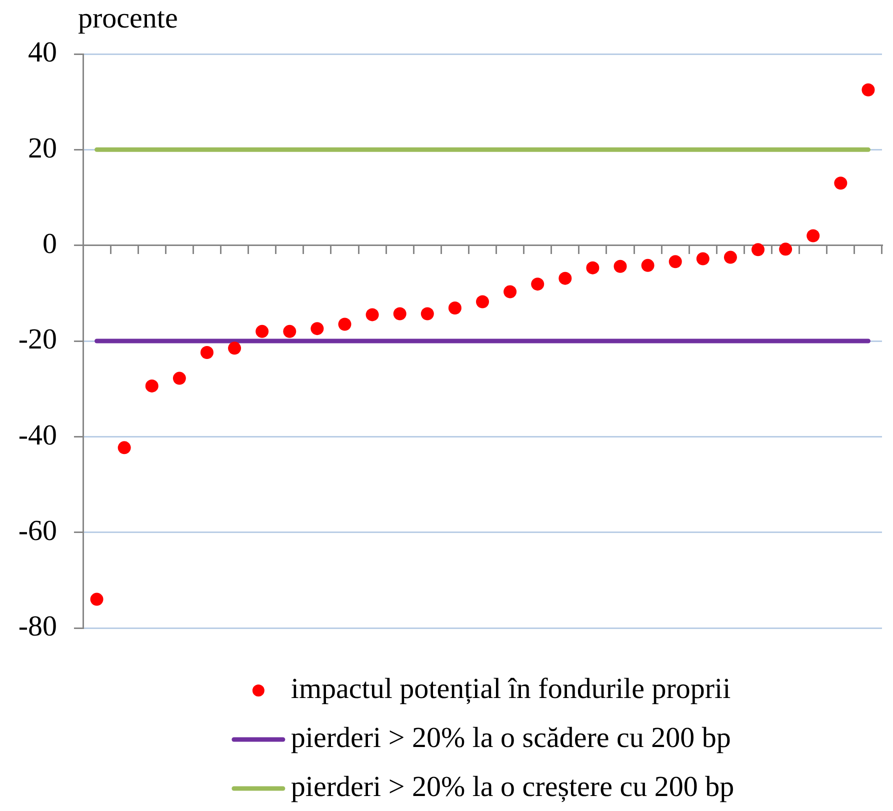 Image resolution: width=893 pixels, height=811 pixels. Describe the element at coordinates (37, 530) in the screenshot. I see `y-tick-label: -60` at that location.